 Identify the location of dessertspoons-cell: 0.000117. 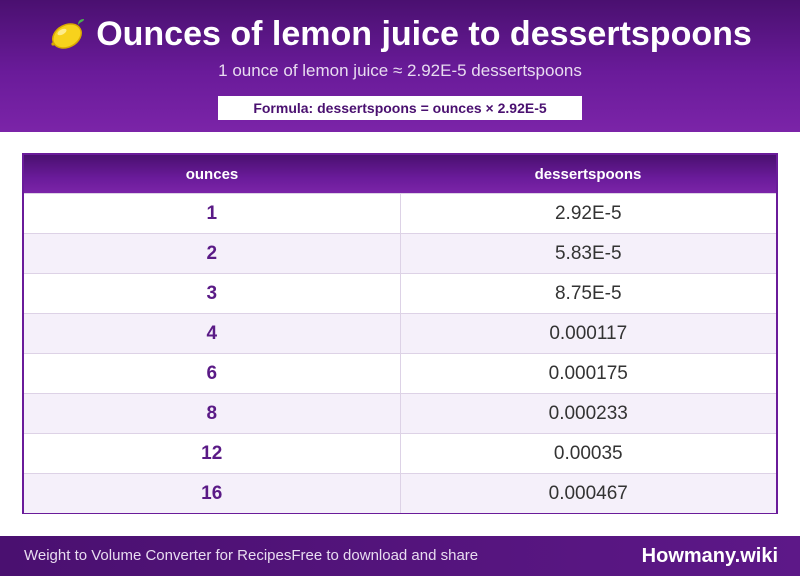
(588, 333).